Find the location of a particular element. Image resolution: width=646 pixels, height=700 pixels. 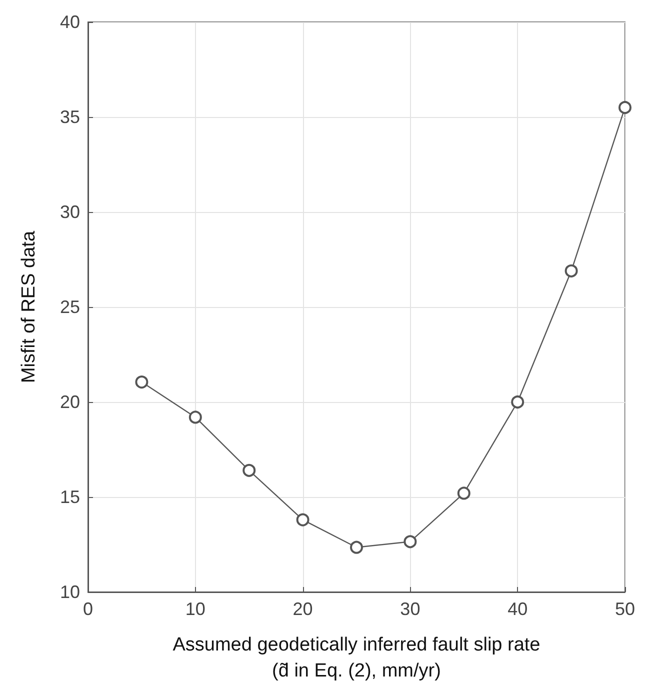

y-tick-label: 35 is located at coordinates (70, 117).